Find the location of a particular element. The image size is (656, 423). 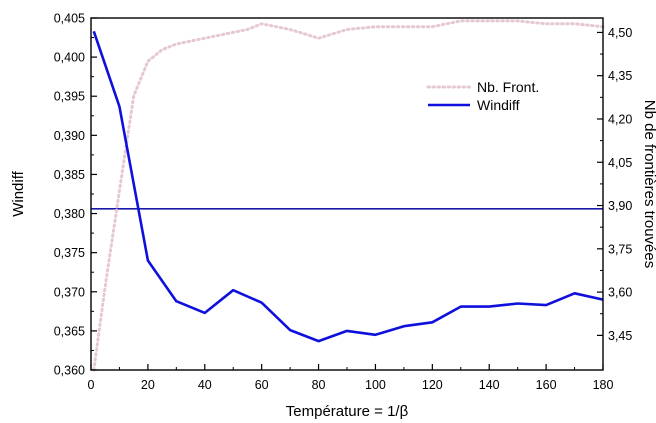

y-tick-label: 0,375 is located at coordinates (69, 253).